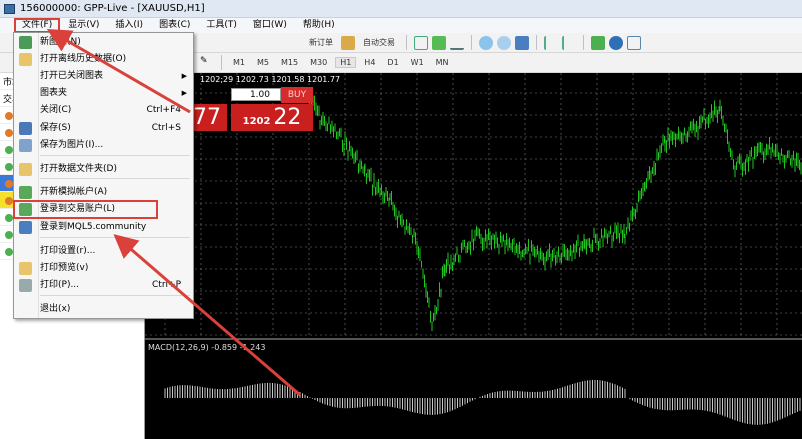 The width and height of the screenshot is (802, 439). I want to click on menu-item: 登录到MQL5.community, so click(103, 227).